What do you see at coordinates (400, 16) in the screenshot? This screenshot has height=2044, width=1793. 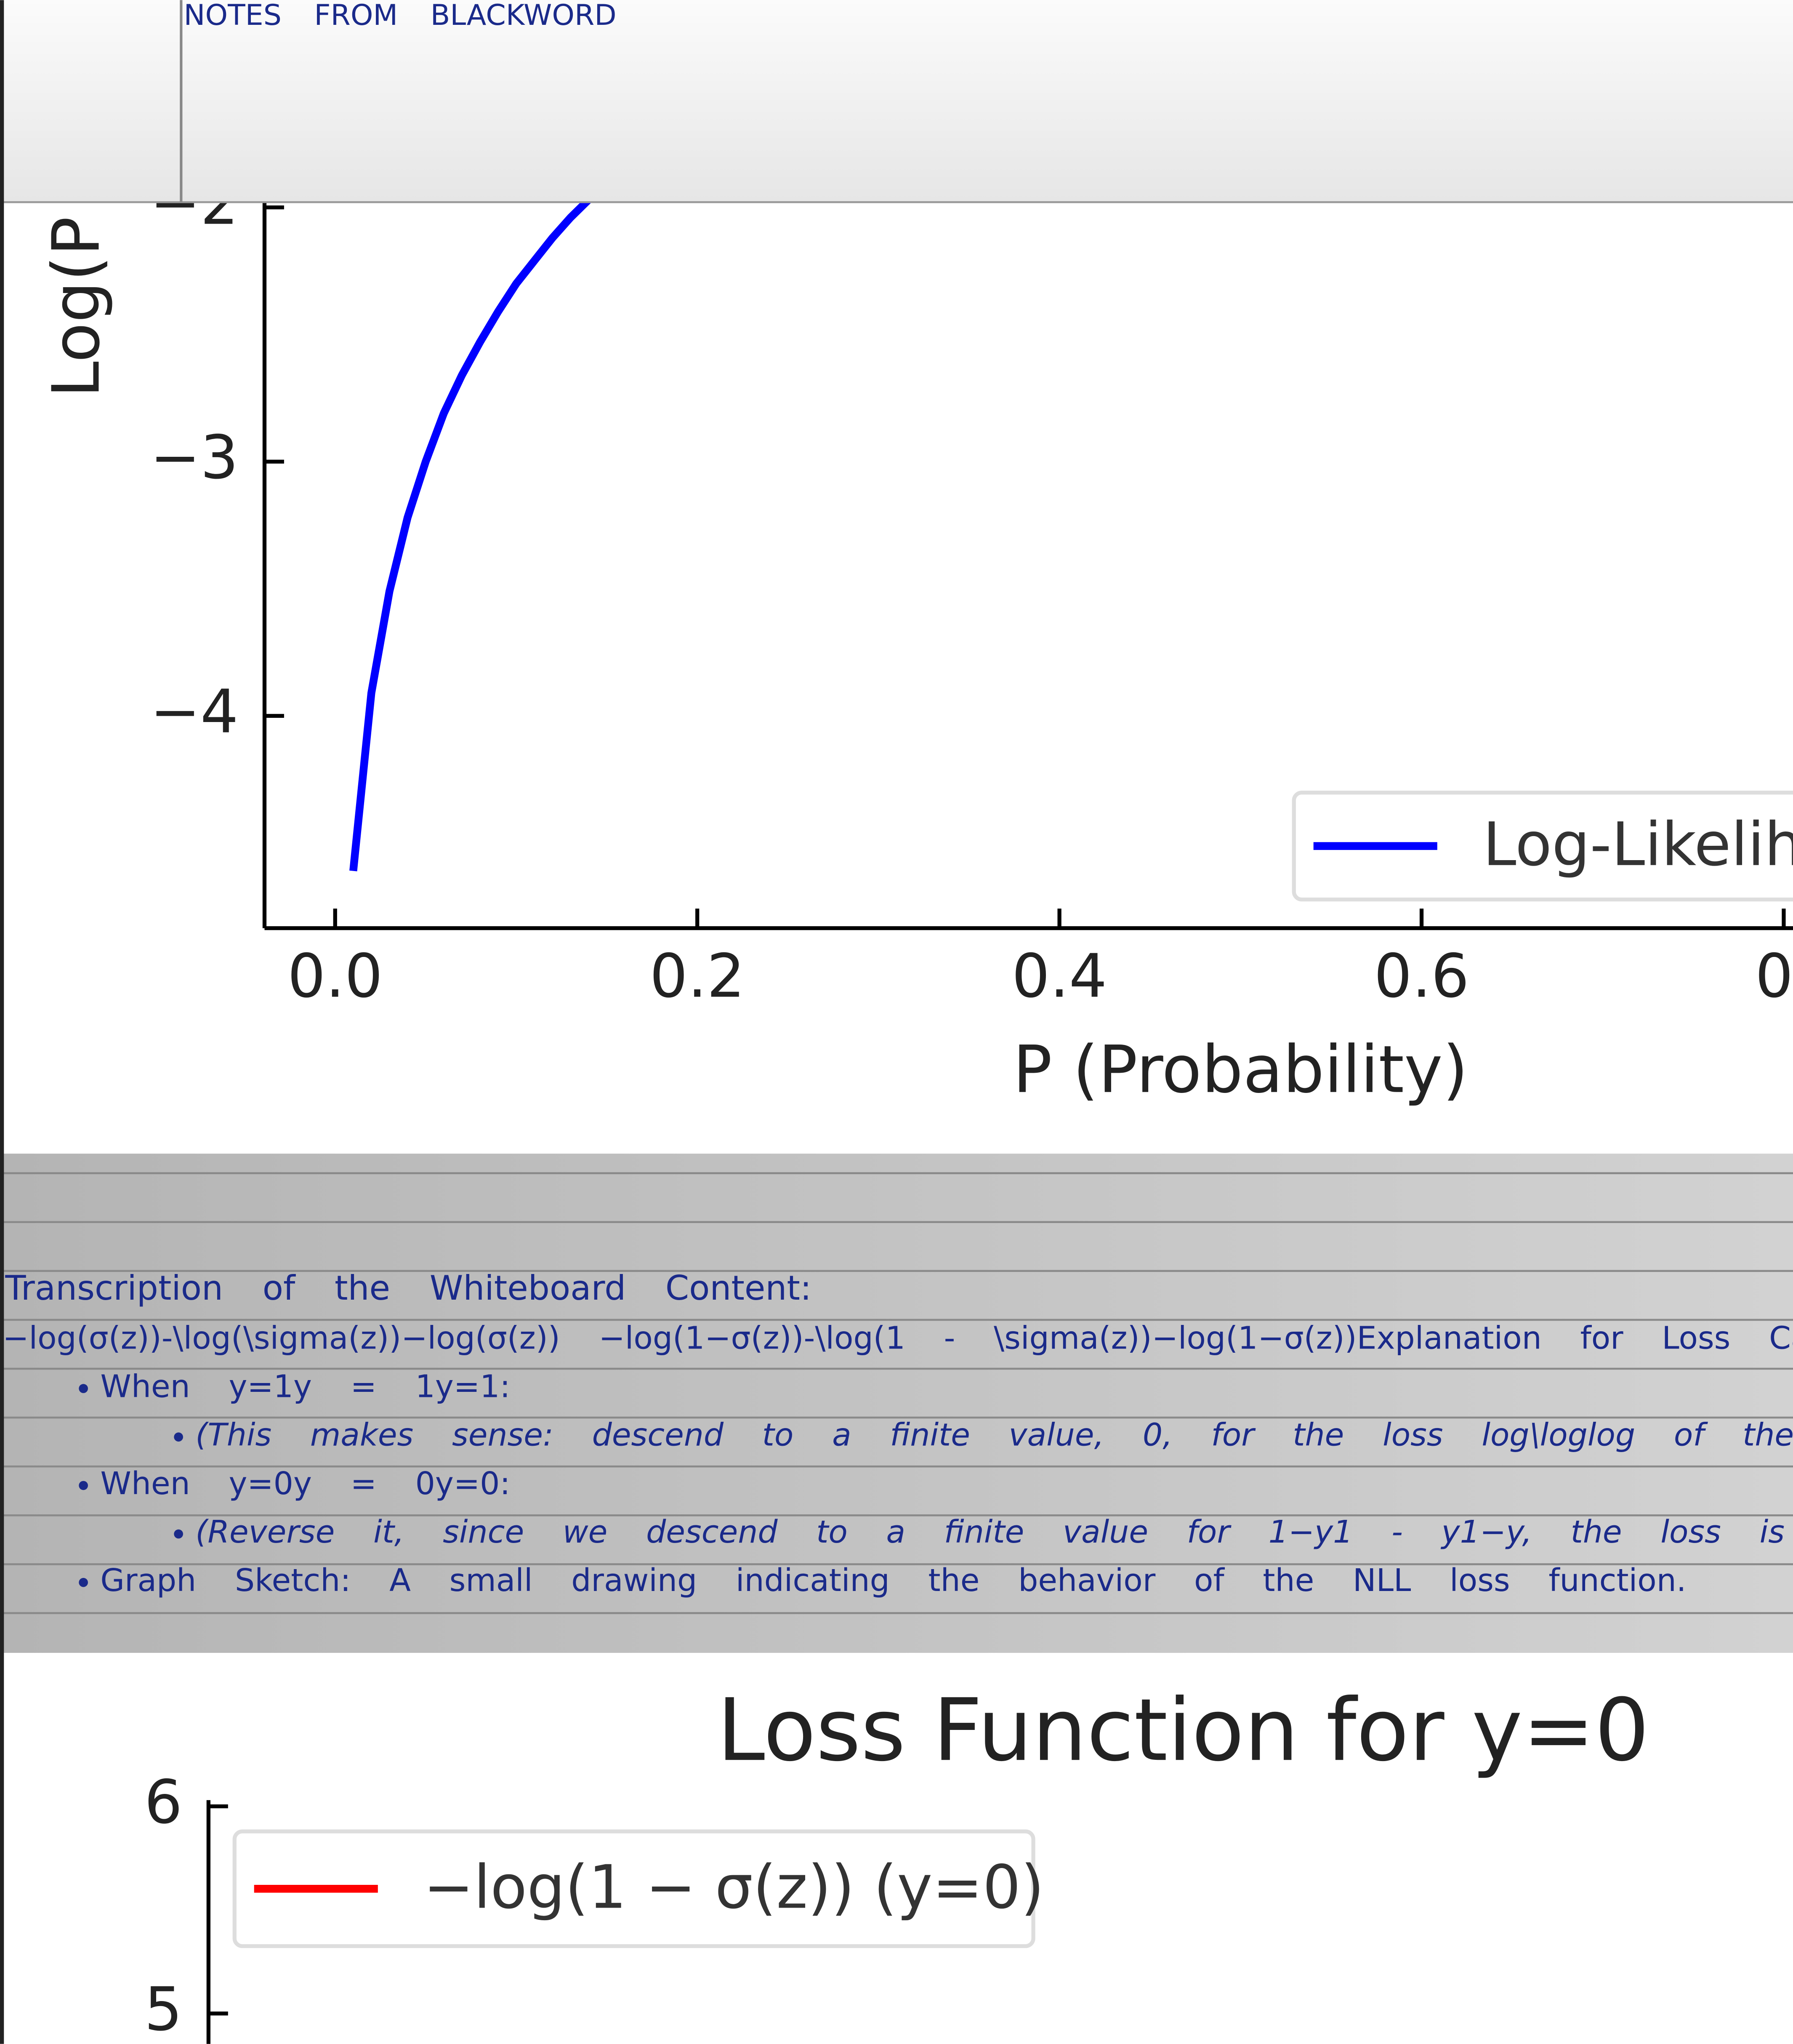 I see `header-title: NOTES FROM BLACKWORD` at bounding box center [400, 16].